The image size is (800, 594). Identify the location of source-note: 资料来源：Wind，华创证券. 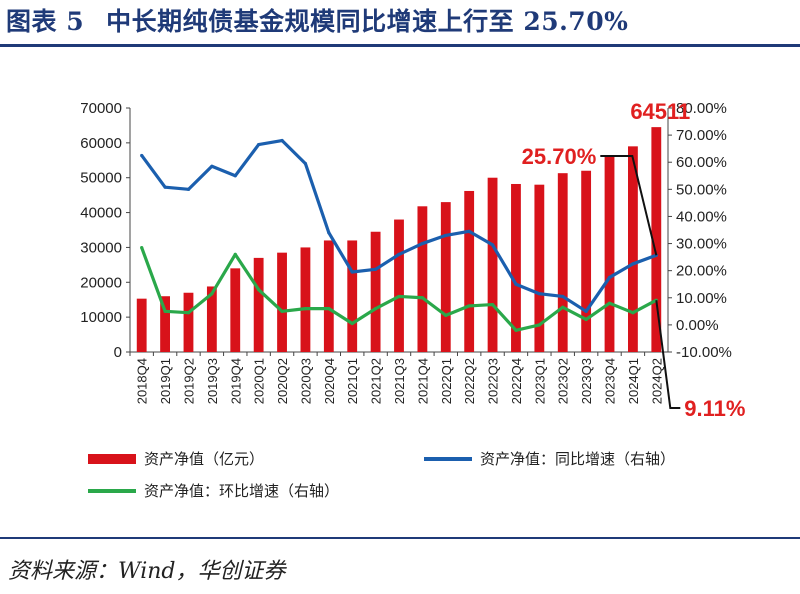
(147, 571).